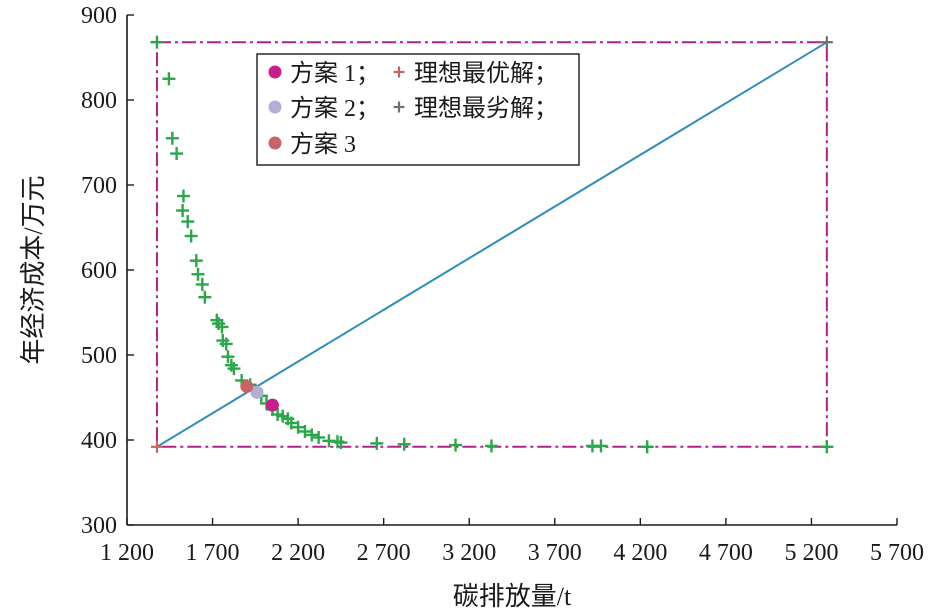 This screenshot has height=615, width=945. Describe the element at coordinates (156, 446) in the screenshot. I see `ideal-point-marker` at that location.